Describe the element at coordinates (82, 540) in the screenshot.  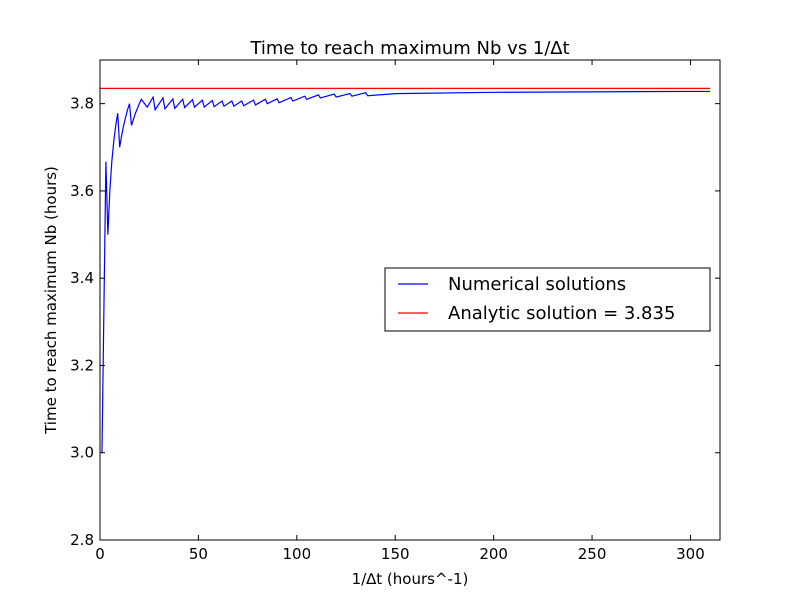
I see `y-tick-label: 2.8` at that location.